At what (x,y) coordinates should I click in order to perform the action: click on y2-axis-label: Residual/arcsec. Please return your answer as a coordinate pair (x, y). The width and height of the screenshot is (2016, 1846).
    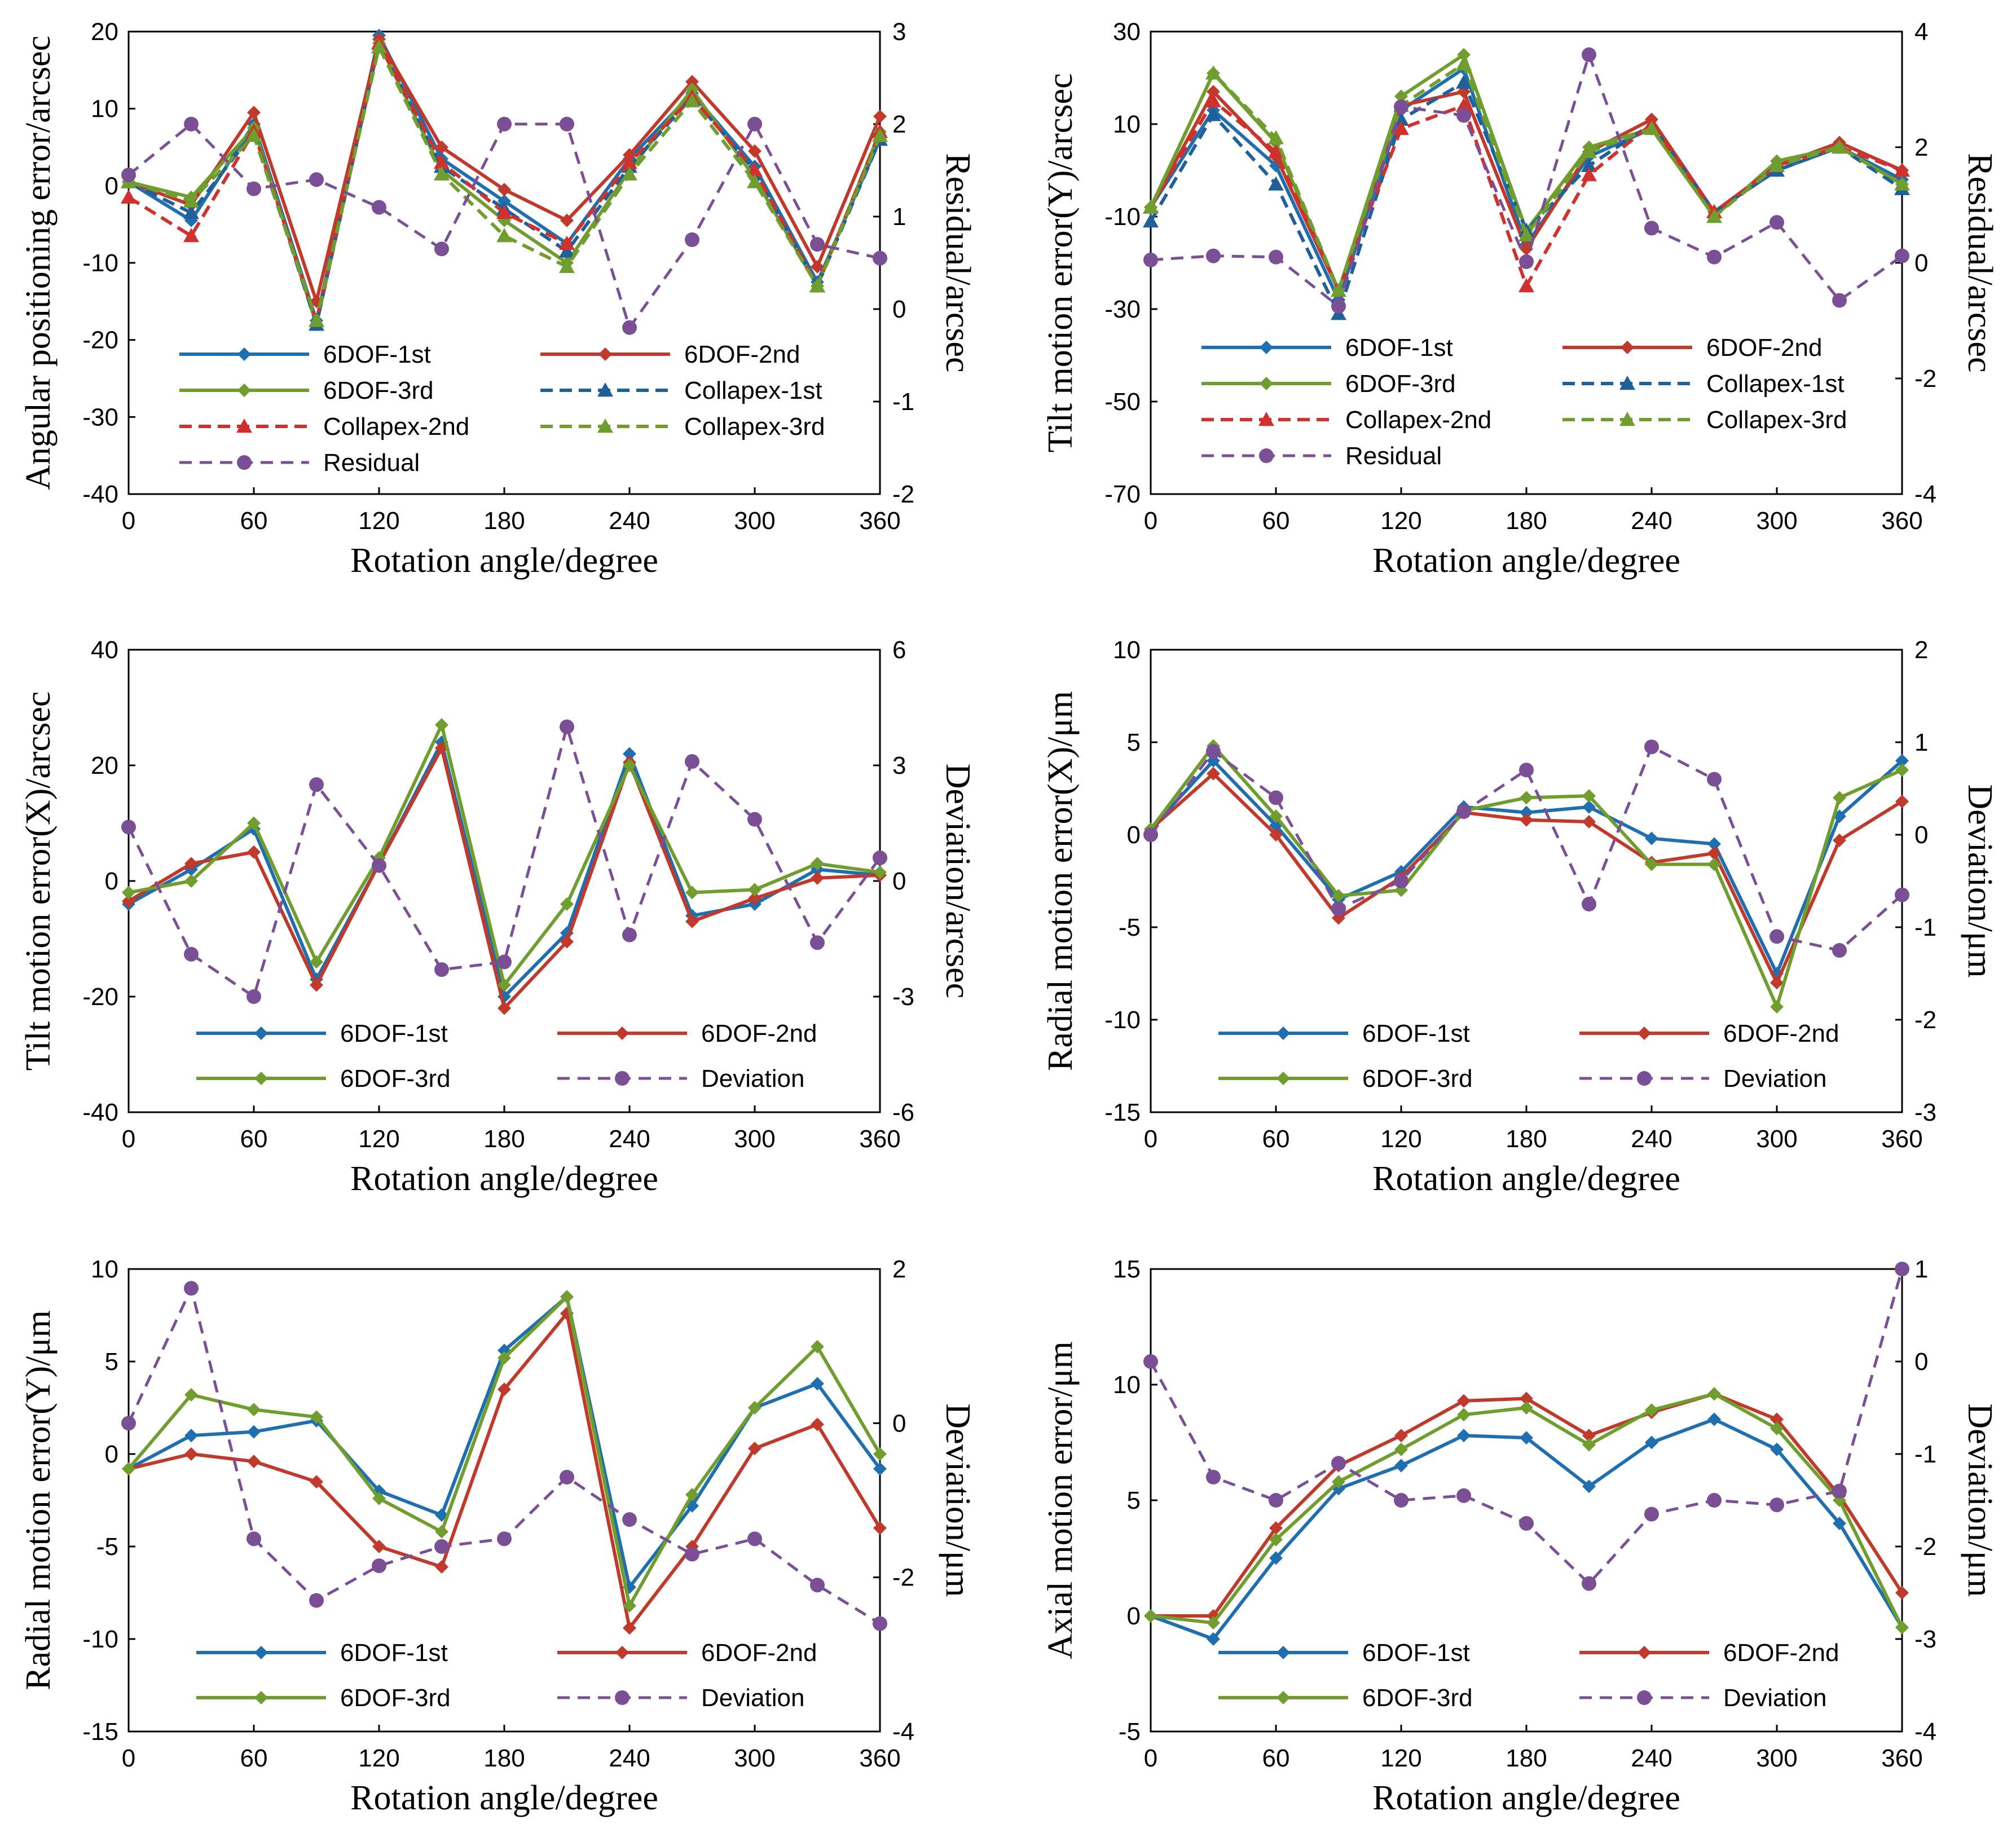
    Looking at the image, I should click on (958, 262).